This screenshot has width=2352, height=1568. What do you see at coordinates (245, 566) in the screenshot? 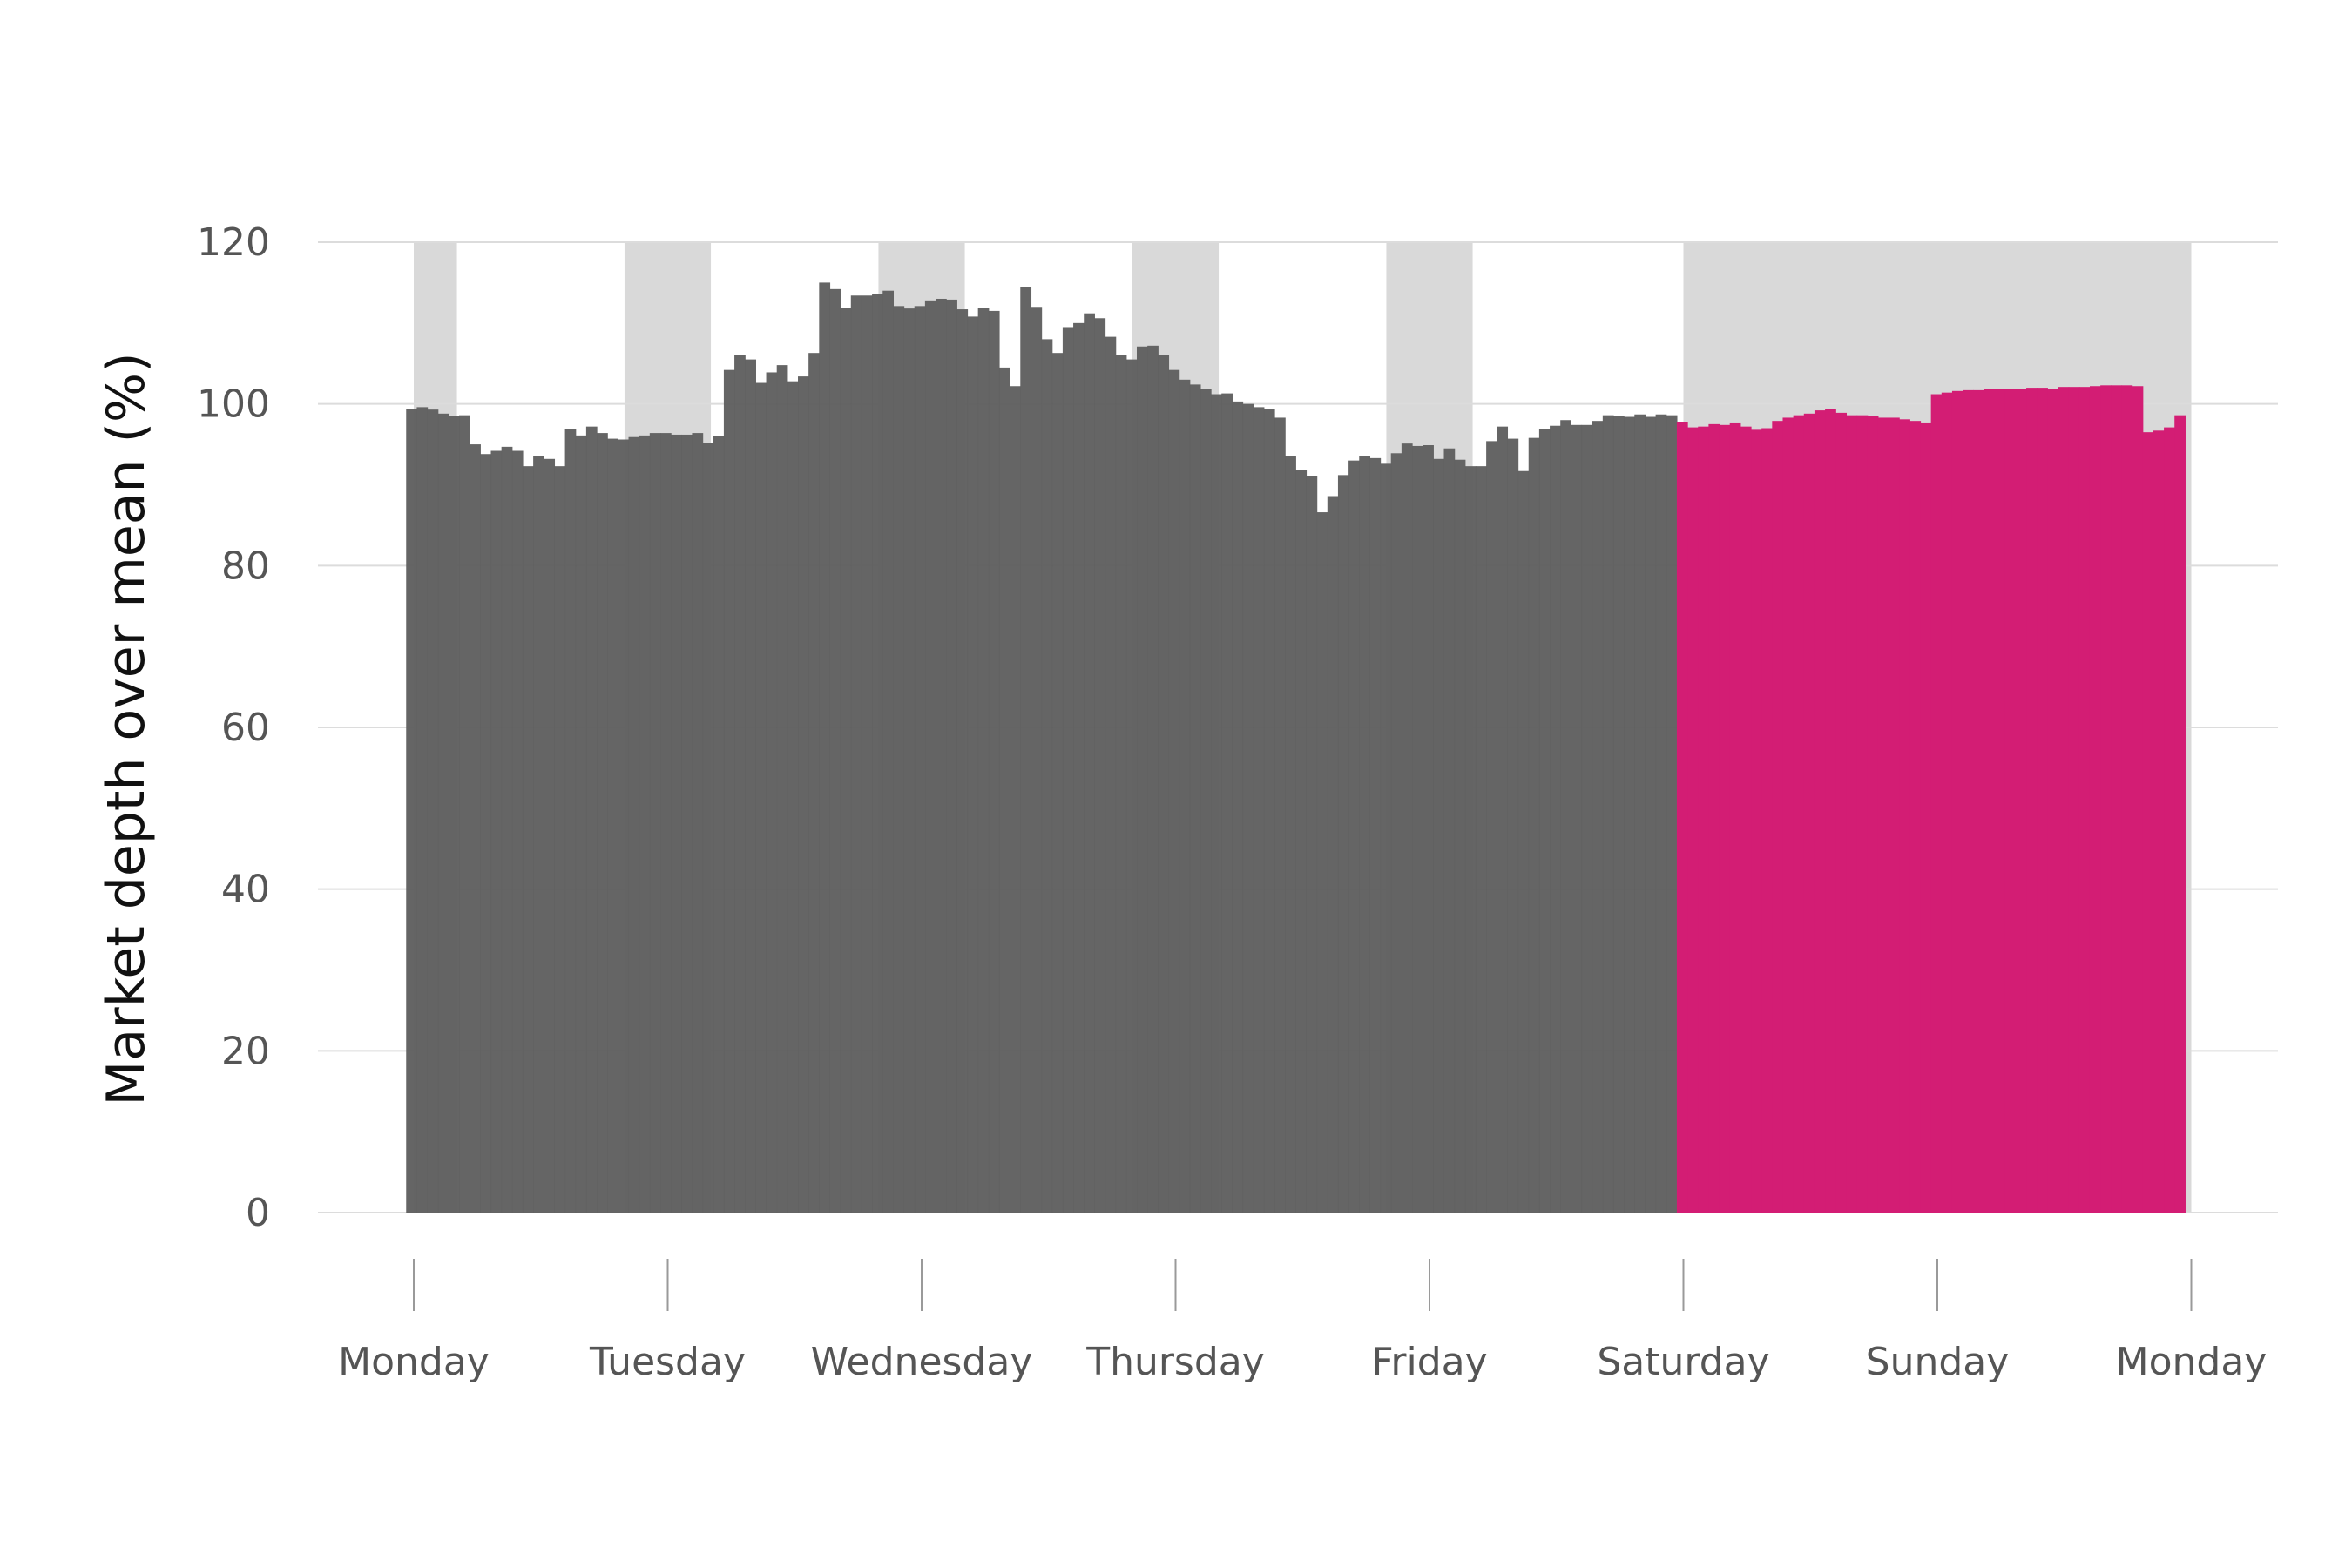
I see `y-tick-label-80: 80` at bounding box center [245, 566].